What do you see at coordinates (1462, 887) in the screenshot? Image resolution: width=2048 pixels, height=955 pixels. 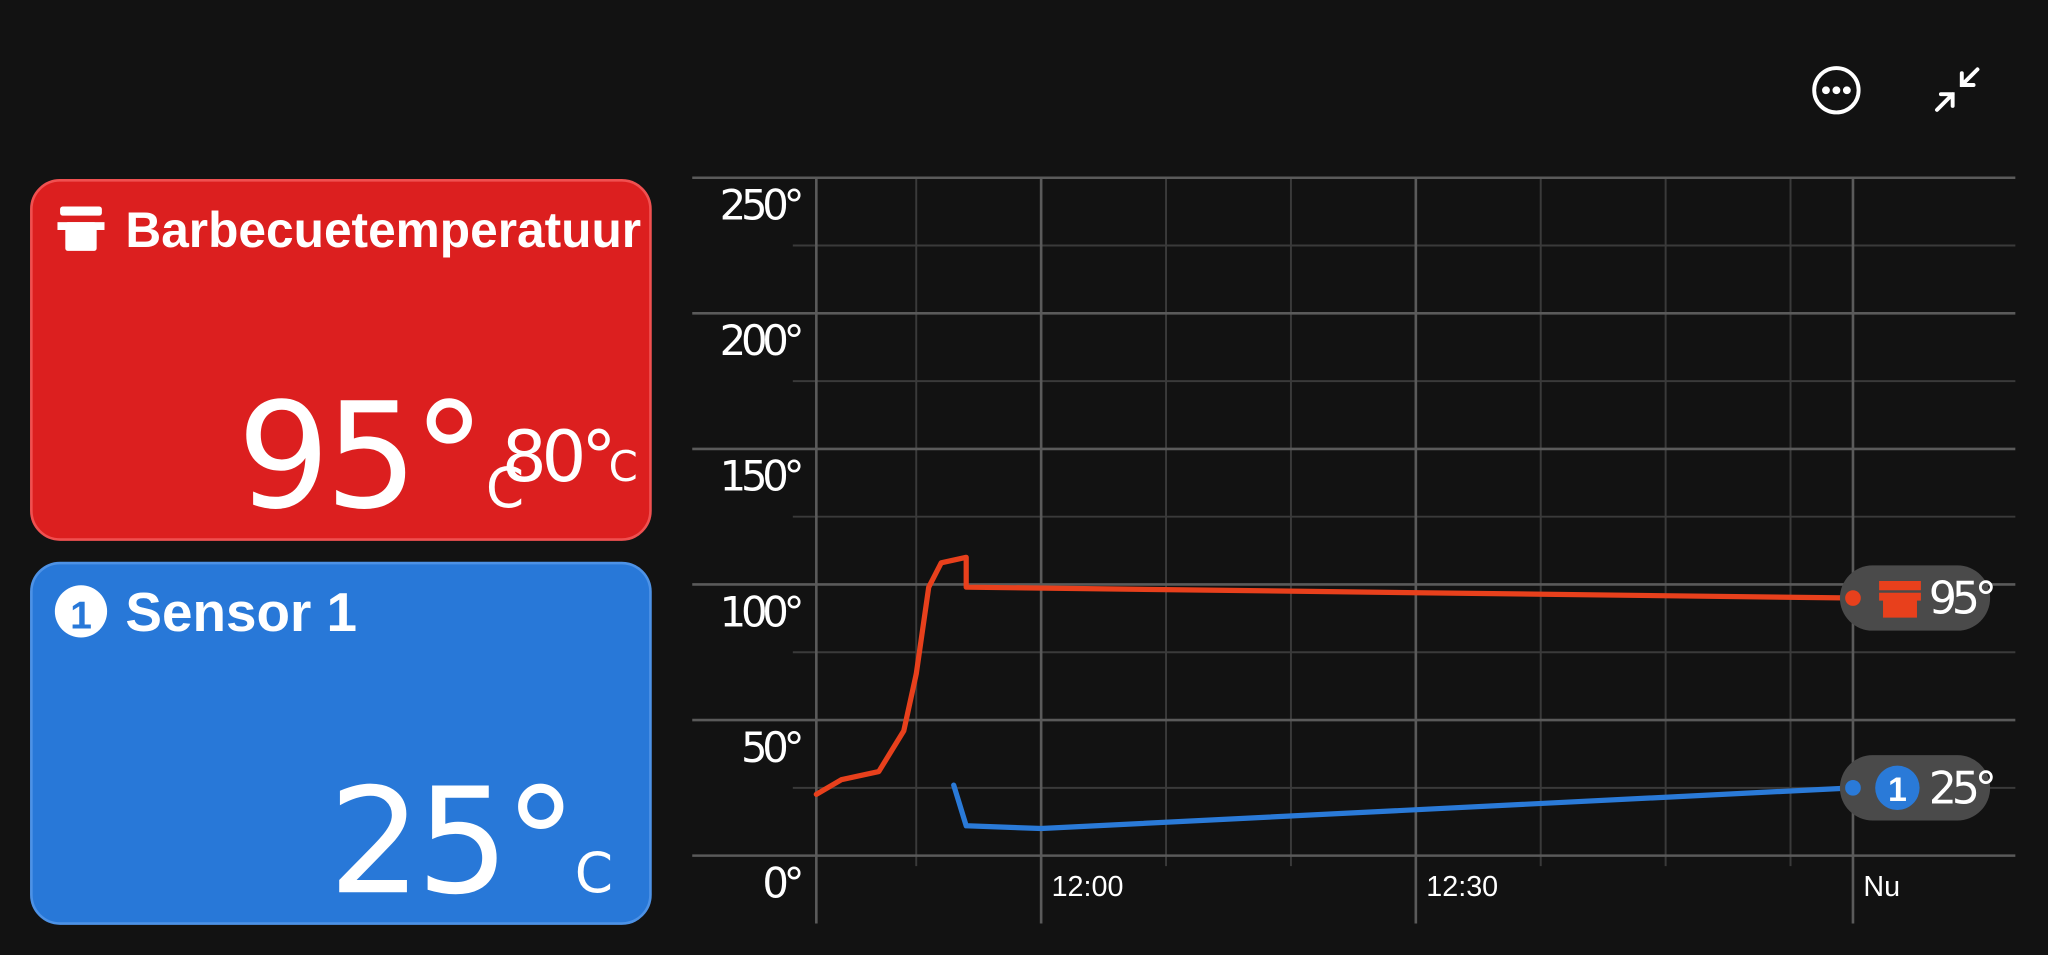 I see `x-tick-label: 12:30` at bounding box center [1462, 887].